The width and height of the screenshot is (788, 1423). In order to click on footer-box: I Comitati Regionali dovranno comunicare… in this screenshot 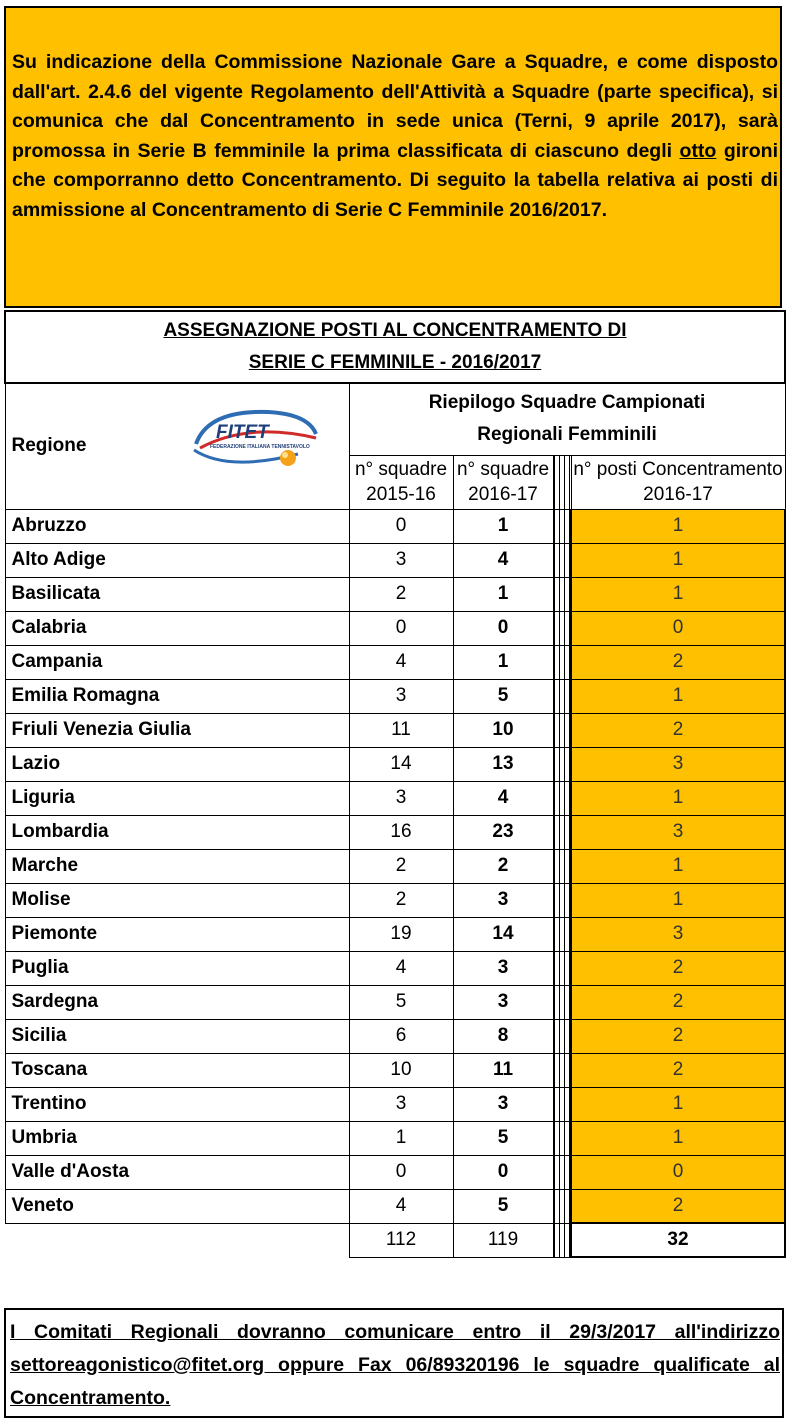, I will do `click(394, 1363)`.